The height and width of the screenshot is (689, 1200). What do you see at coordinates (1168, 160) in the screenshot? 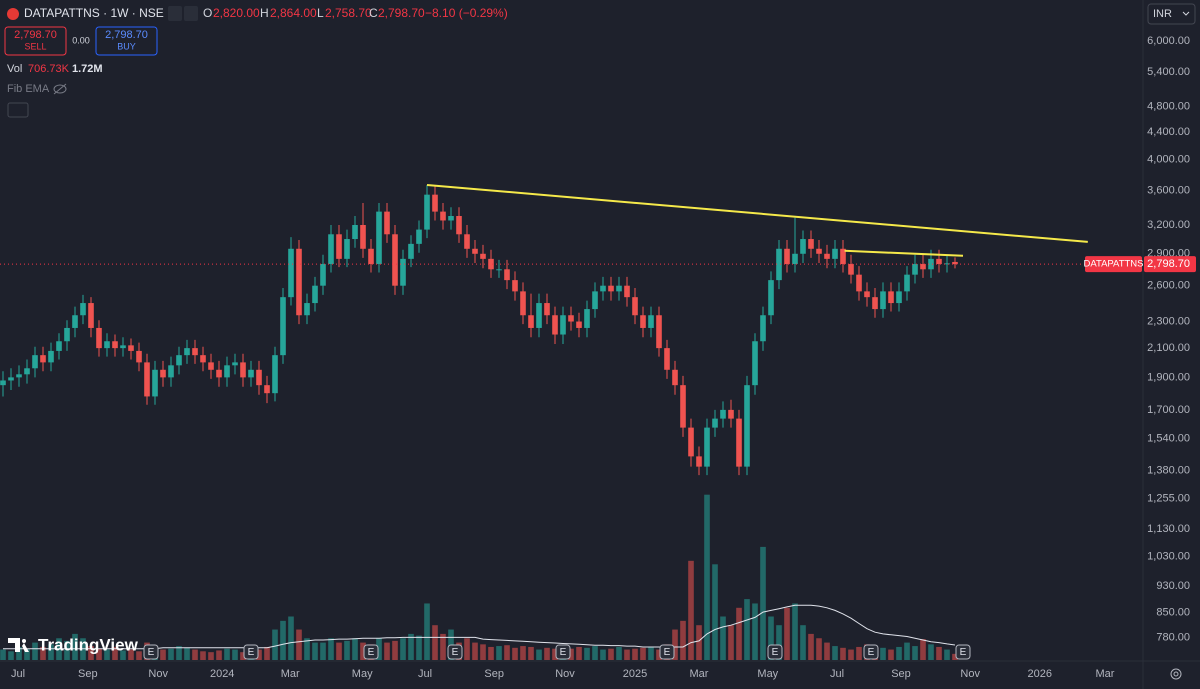
I see `y-tick-label: 4,000.00` at bounding box center [1168, 160].